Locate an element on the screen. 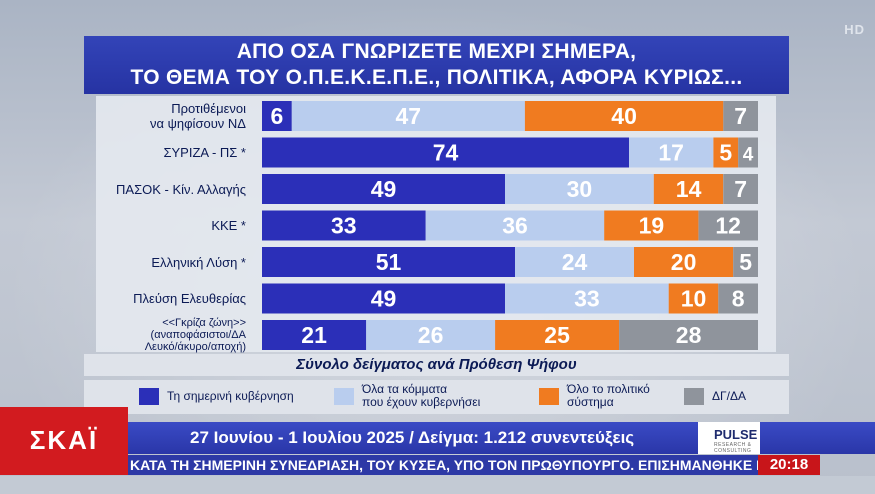 The height and width of the screenshot is (494, 875). bar-data-label: 30 is located at coordinates (580, 189).